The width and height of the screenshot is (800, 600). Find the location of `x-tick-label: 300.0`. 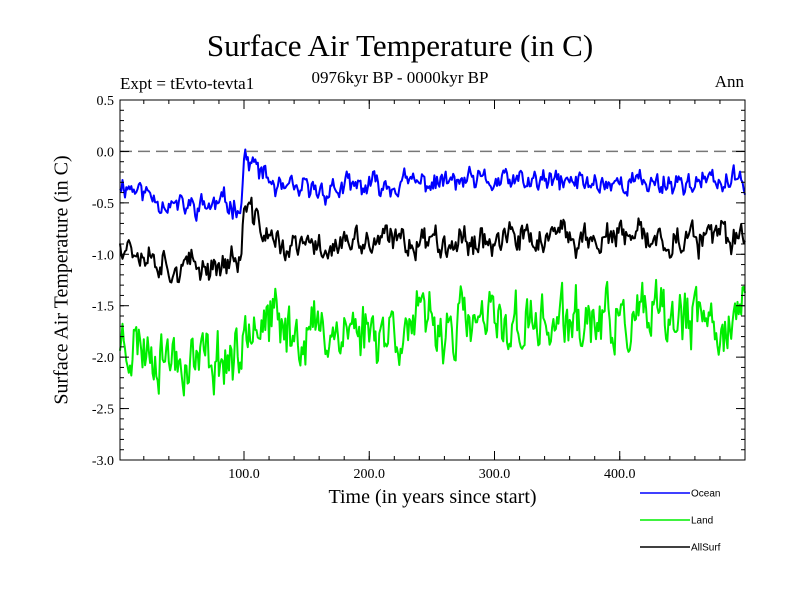

x-tick-label: 300.0 is located at coordinates (495, 474).